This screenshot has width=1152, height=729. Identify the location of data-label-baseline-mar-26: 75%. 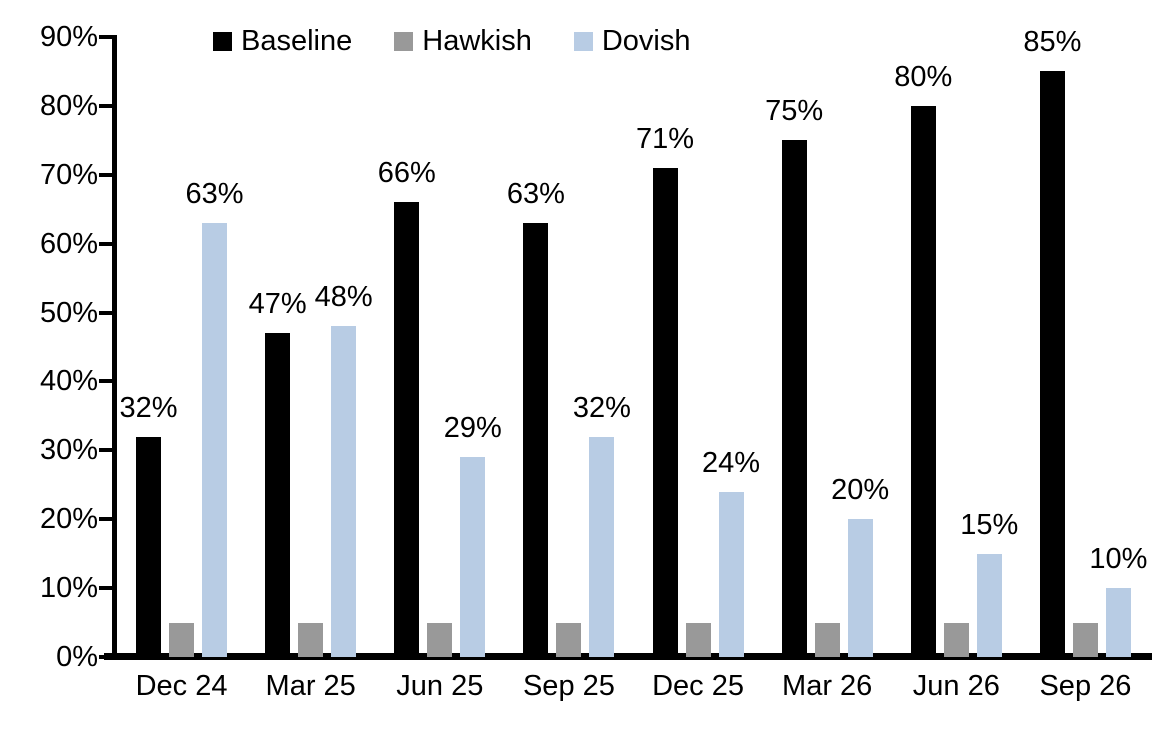
(794, 111).